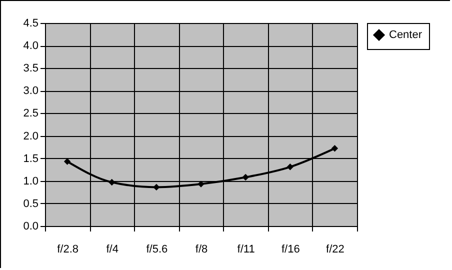  What do you see at coordinates (30, 181) in the screenshot?
I see `y-tick-label: 1.0` at bounding box center [30, 181].